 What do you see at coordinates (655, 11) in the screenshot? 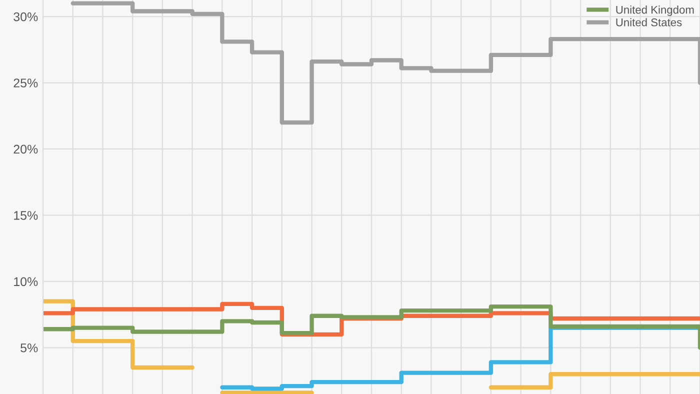
I see `legend-label: United Kingdom` at bounding box center [655, 11].